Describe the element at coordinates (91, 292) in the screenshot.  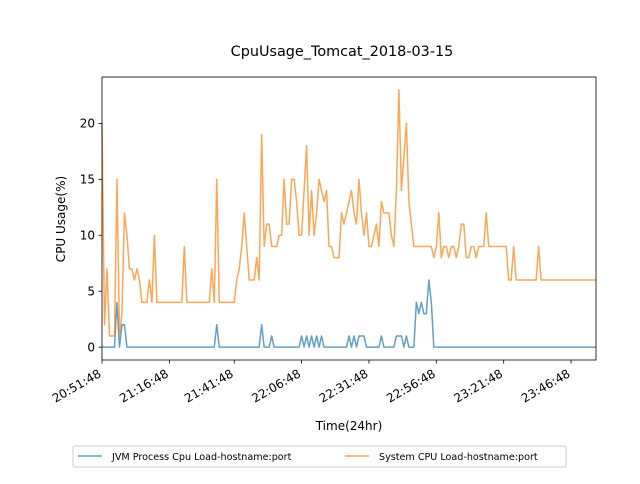
I see `y-tick-label-1: 5` at that location.